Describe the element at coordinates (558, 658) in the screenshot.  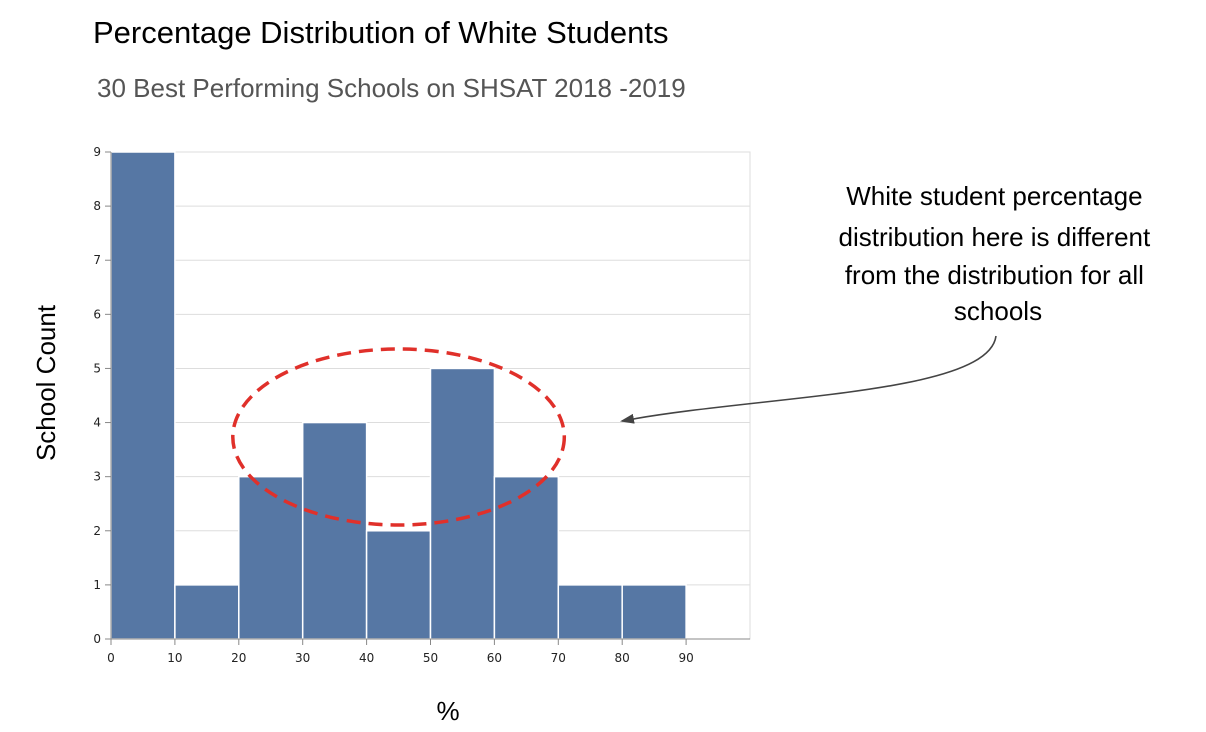
I see `x-tick-label: 70` at that location.